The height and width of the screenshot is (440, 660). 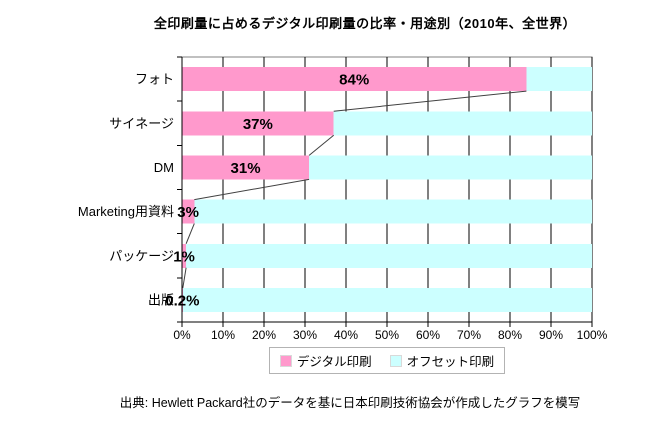 What do you see at coordinates (395, 360) in the screenshot?
I see `legend-swatch-offset-icon` at bounding box center [395, 360].